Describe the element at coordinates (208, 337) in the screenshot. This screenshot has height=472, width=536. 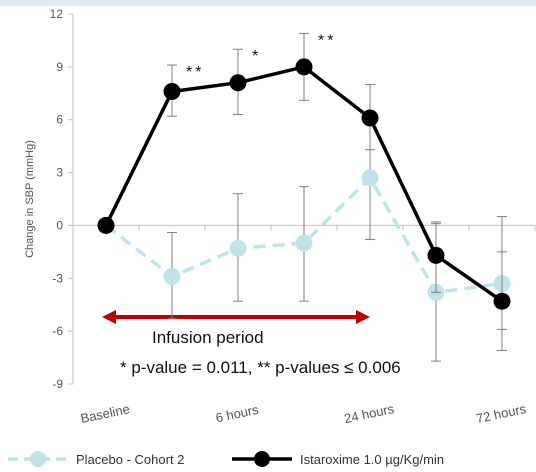
I see `infusion-period-label: Infusion period` at that location.